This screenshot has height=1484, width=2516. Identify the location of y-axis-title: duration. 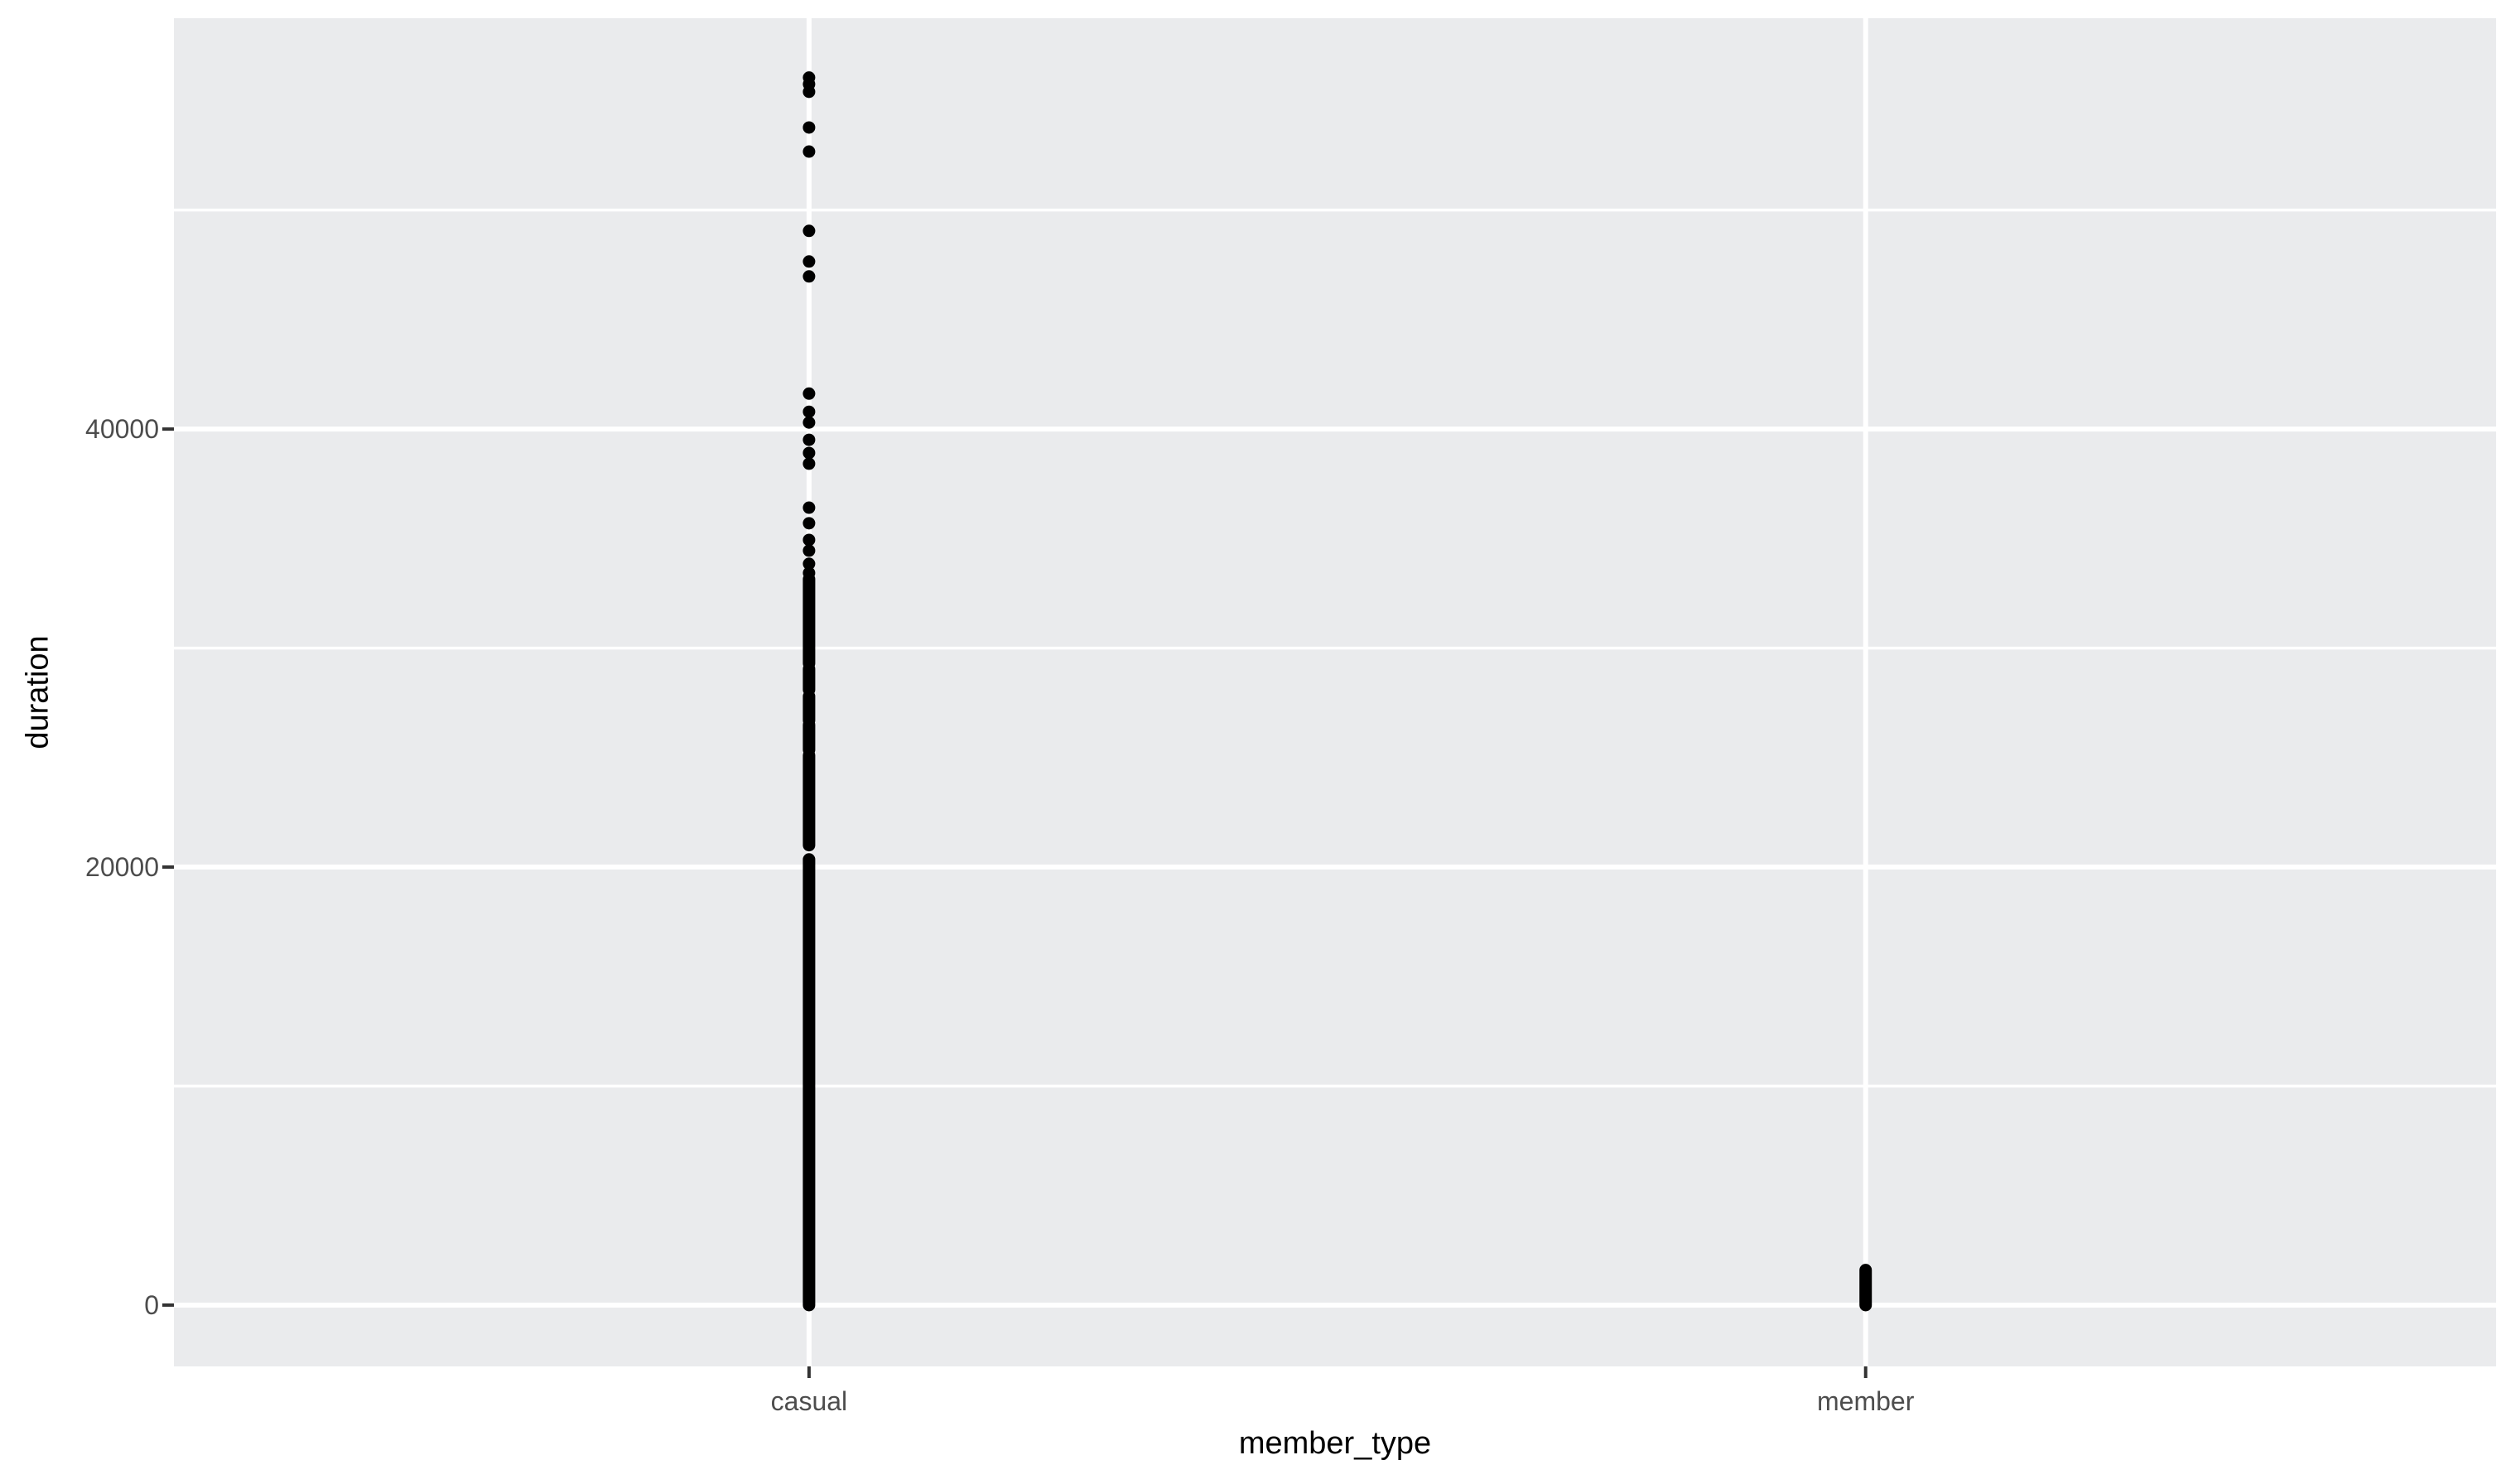
(37, 692).